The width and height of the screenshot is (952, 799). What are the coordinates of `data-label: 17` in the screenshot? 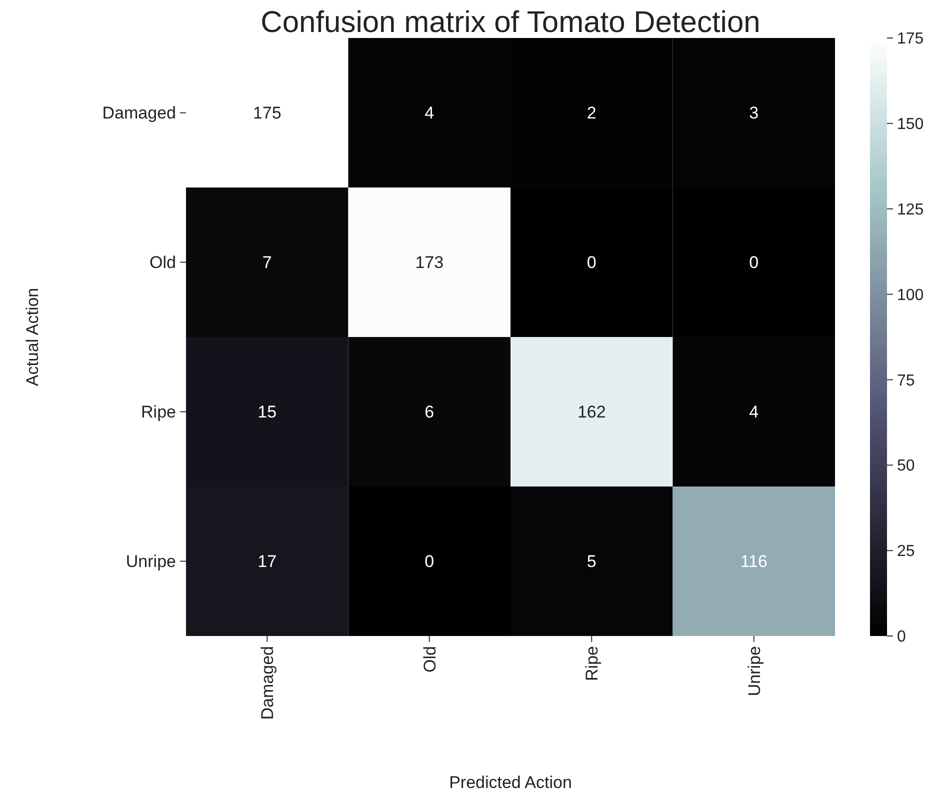 It's located at (267, 562).